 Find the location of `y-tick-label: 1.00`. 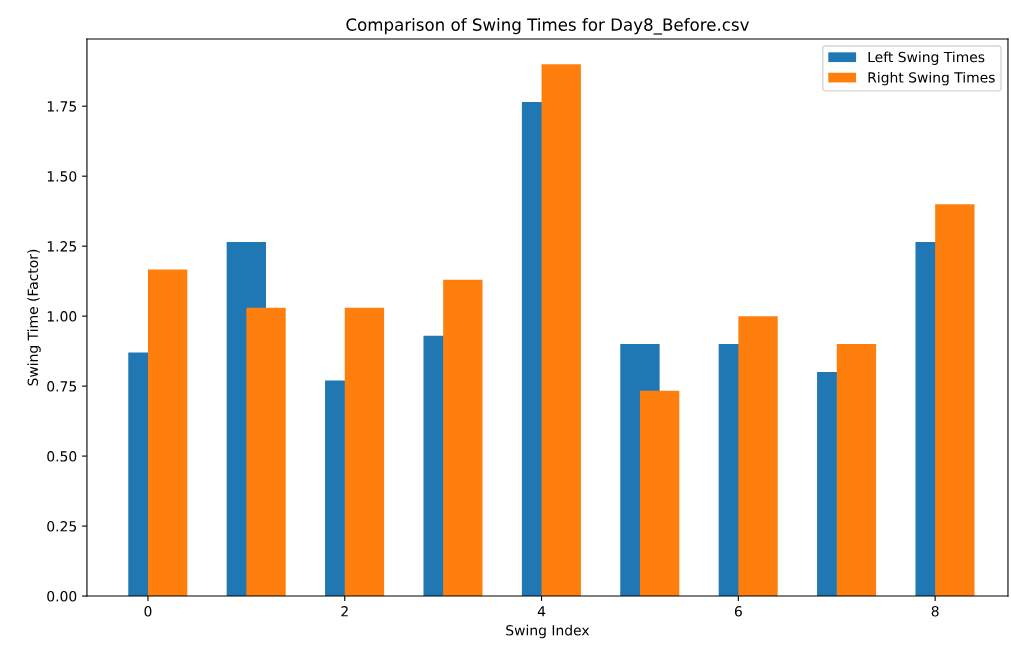

y-tick-label: 1.00 is located at coordinates (62, 316).